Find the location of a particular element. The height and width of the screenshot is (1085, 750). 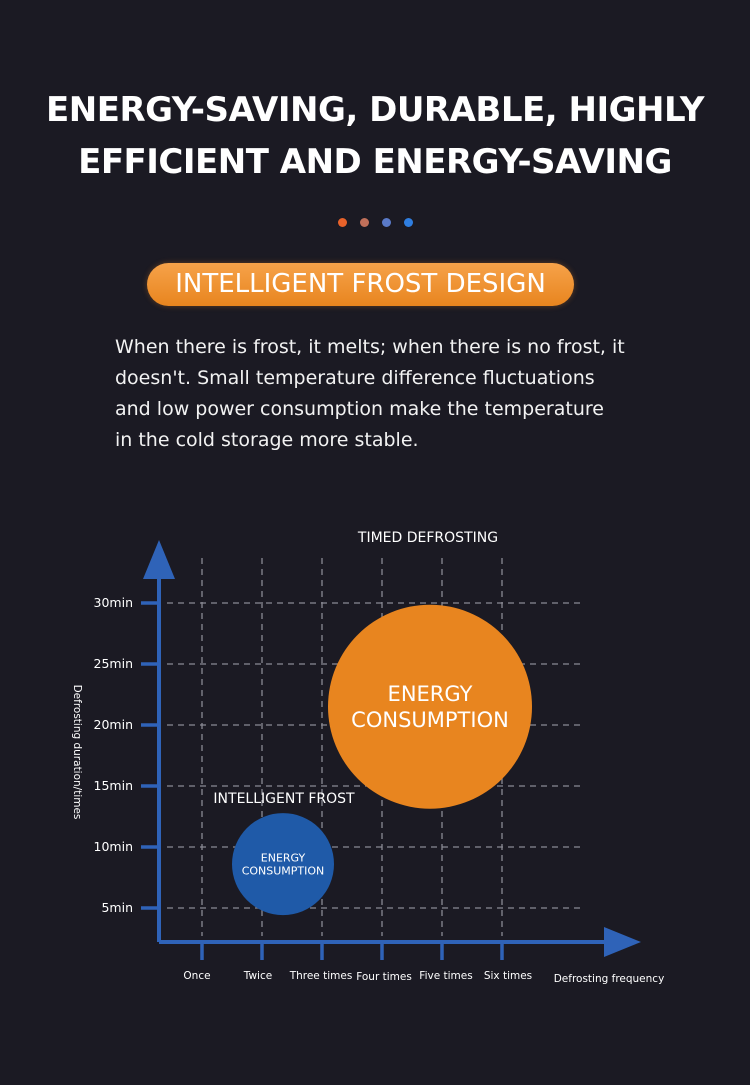

y-tick-label: 25min is located at coordinates (113, 663).